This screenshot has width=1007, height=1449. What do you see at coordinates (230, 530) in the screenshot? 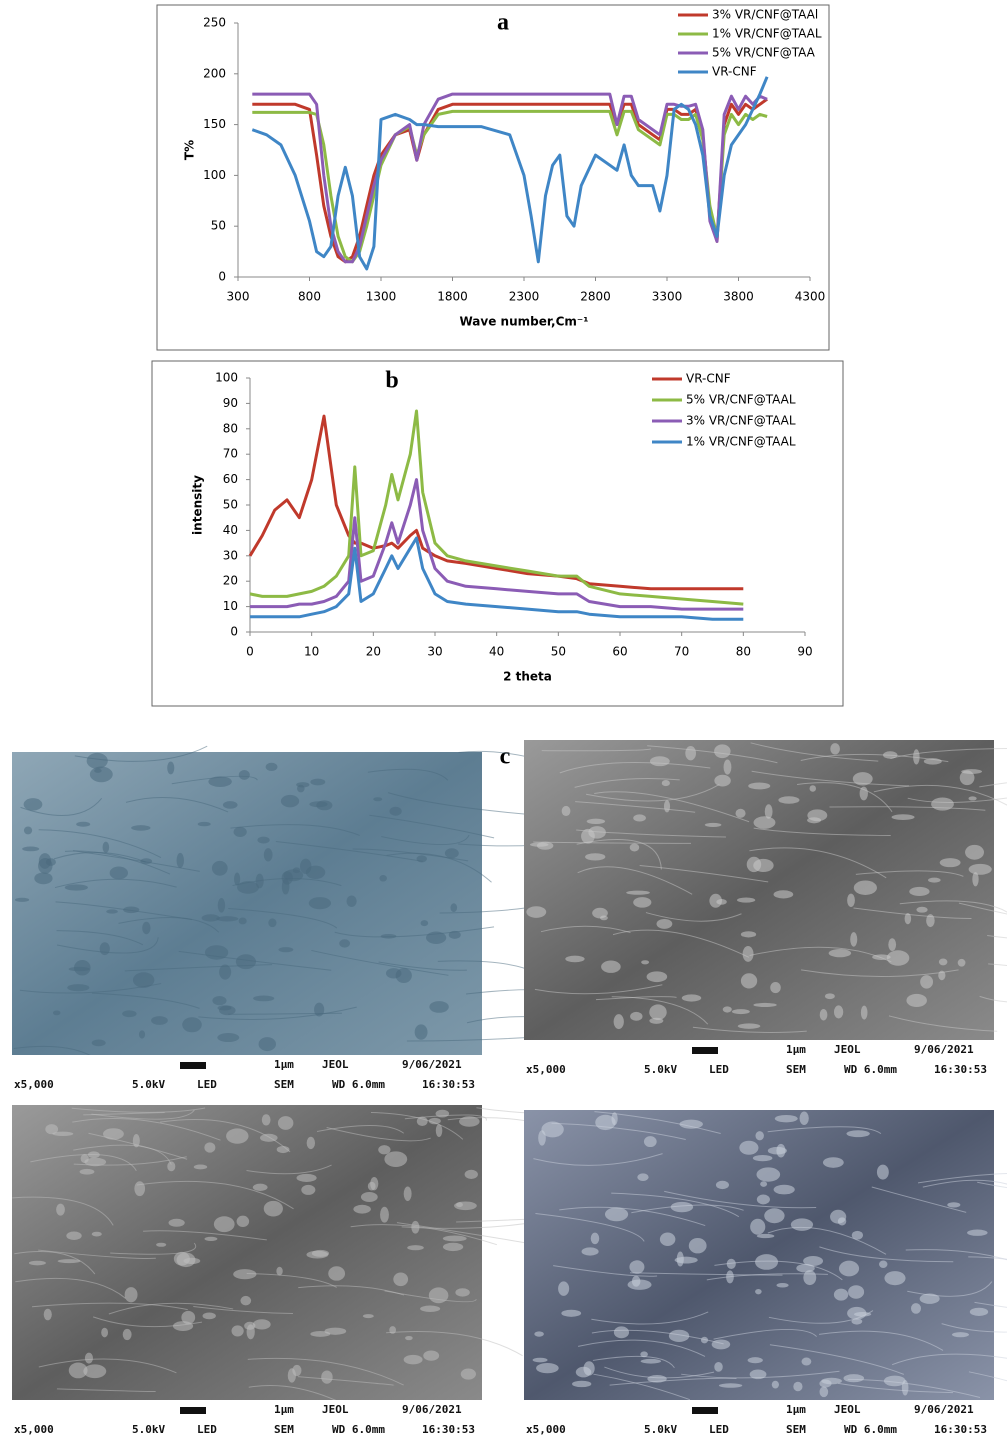
I see `y-tick-label: 40` at bounding box center [230, 530].